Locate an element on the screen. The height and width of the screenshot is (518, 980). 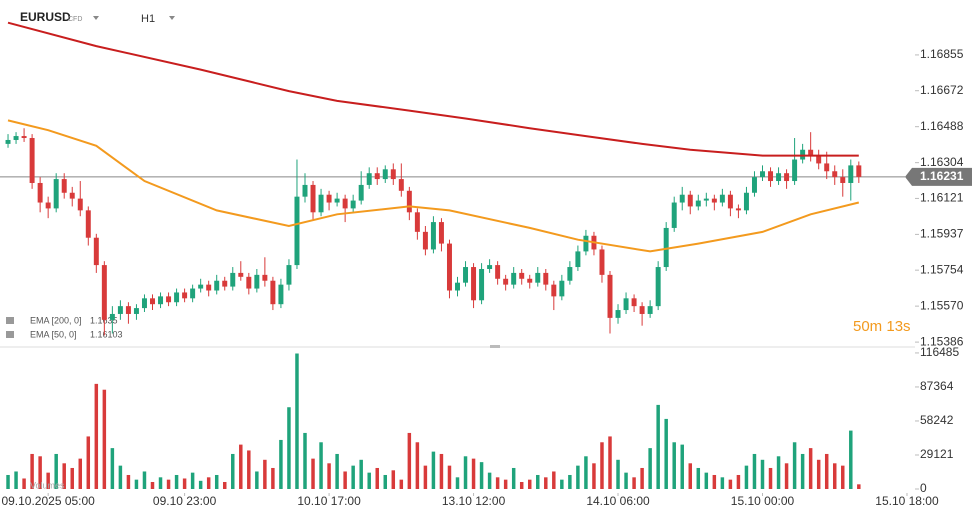
panel-resize-handle is located at coordinates (495, 346).